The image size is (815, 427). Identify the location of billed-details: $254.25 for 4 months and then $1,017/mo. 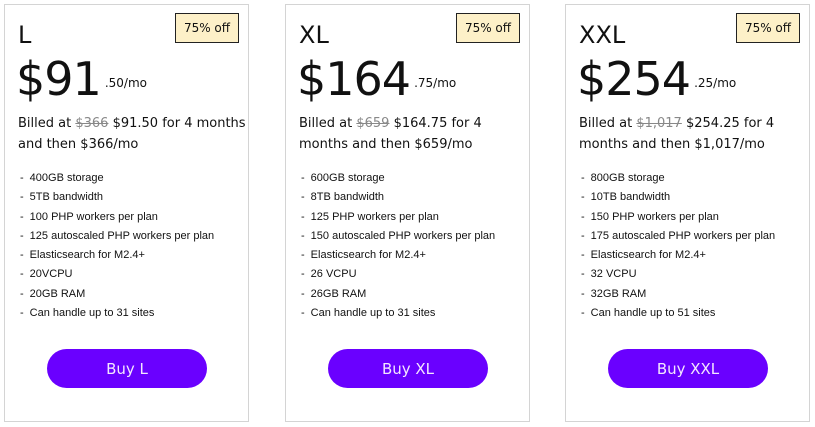
(677, 134).